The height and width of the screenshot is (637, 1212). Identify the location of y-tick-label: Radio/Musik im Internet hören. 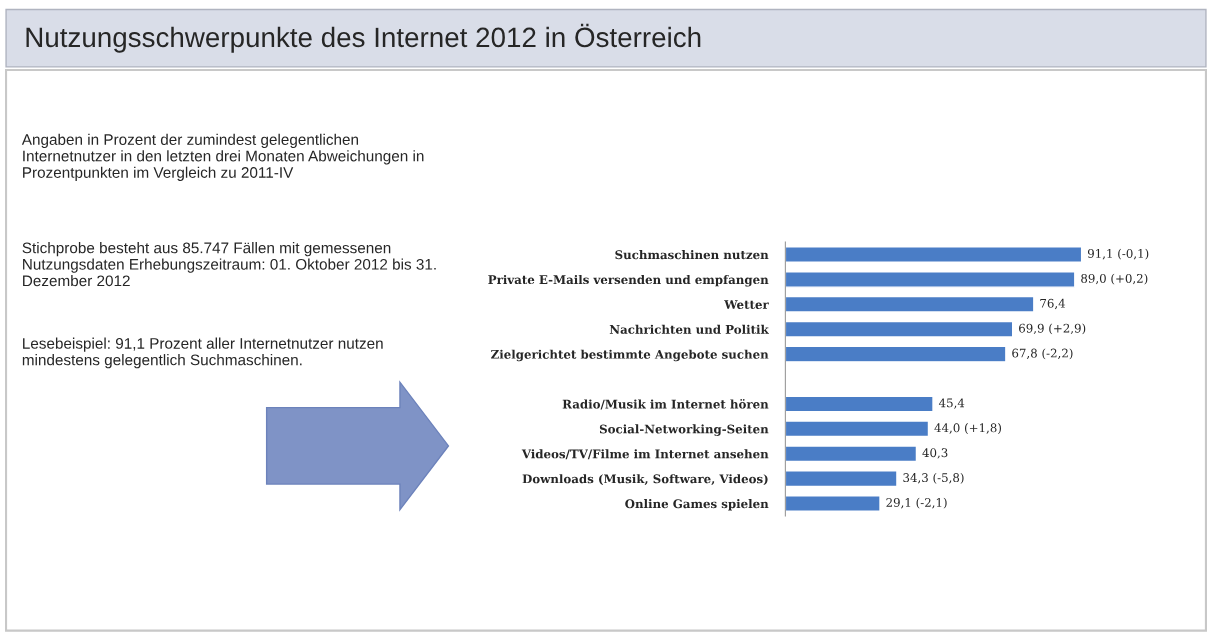
(665, 404).